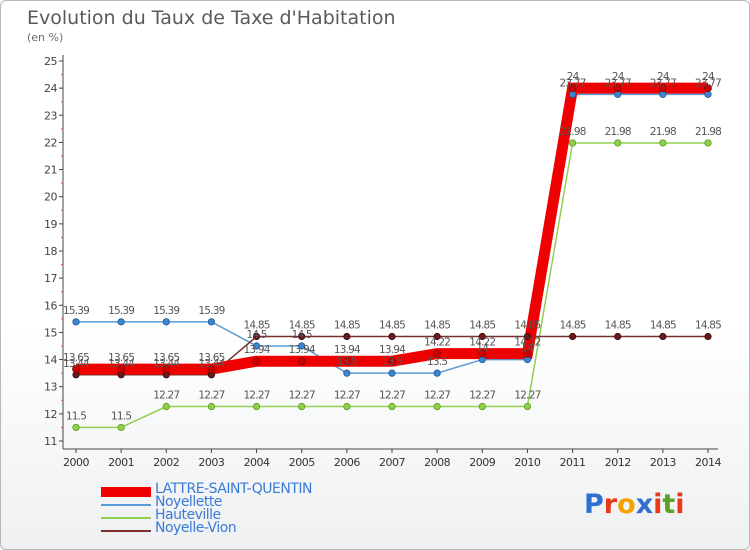 Image resolution: width=750 pixels, height=550 pixels. I want to click on x-tick-label: 2001, so click(121, 462).